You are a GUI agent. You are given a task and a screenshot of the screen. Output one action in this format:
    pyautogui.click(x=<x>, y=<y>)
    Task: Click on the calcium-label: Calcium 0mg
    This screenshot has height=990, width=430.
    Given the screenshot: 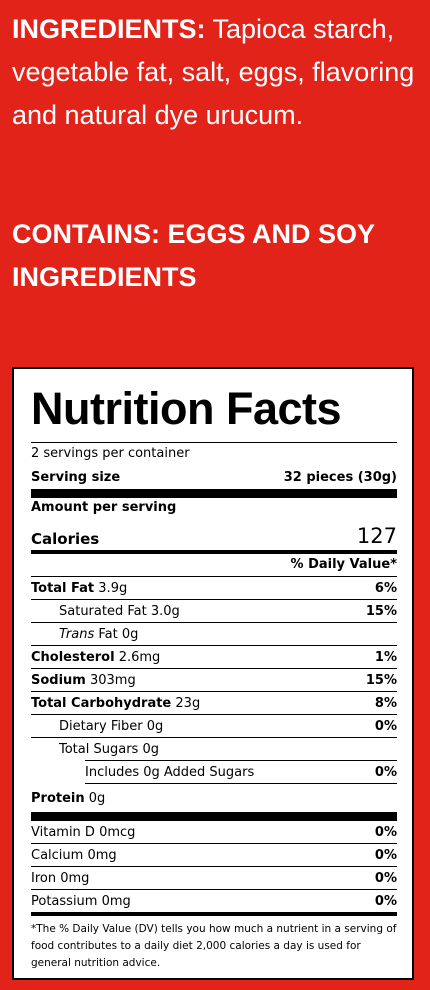 What is the action you would take?
    pyautogui.click(x=74, y=855)
    